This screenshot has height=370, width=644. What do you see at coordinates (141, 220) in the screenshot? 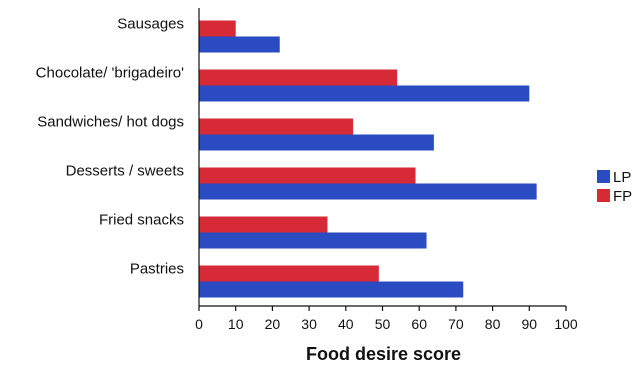
I see `category-label: Fried snacks` at bounding box center [141, 220].